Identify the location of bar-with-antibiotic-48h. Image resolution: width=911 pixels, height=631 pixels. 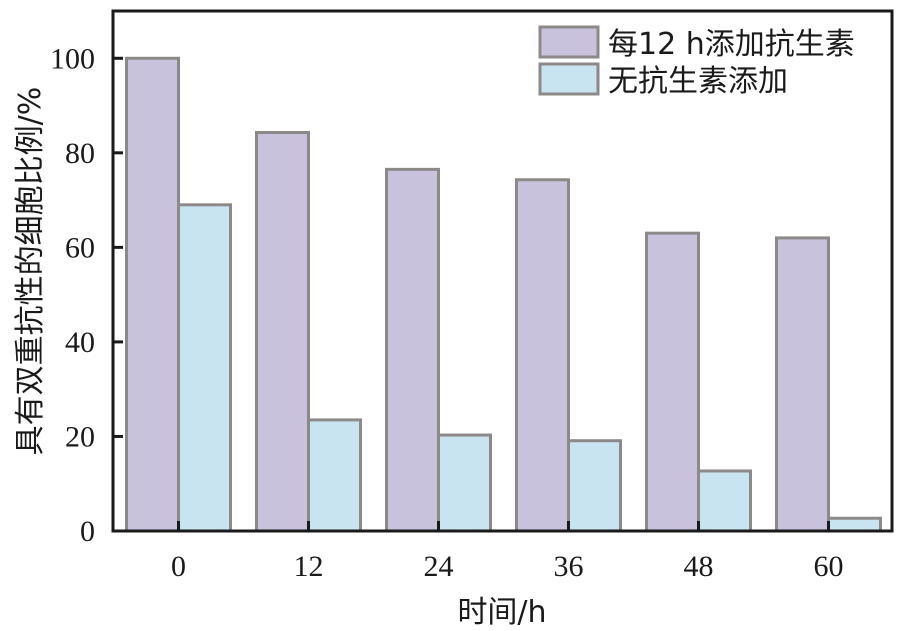
(672, 382).